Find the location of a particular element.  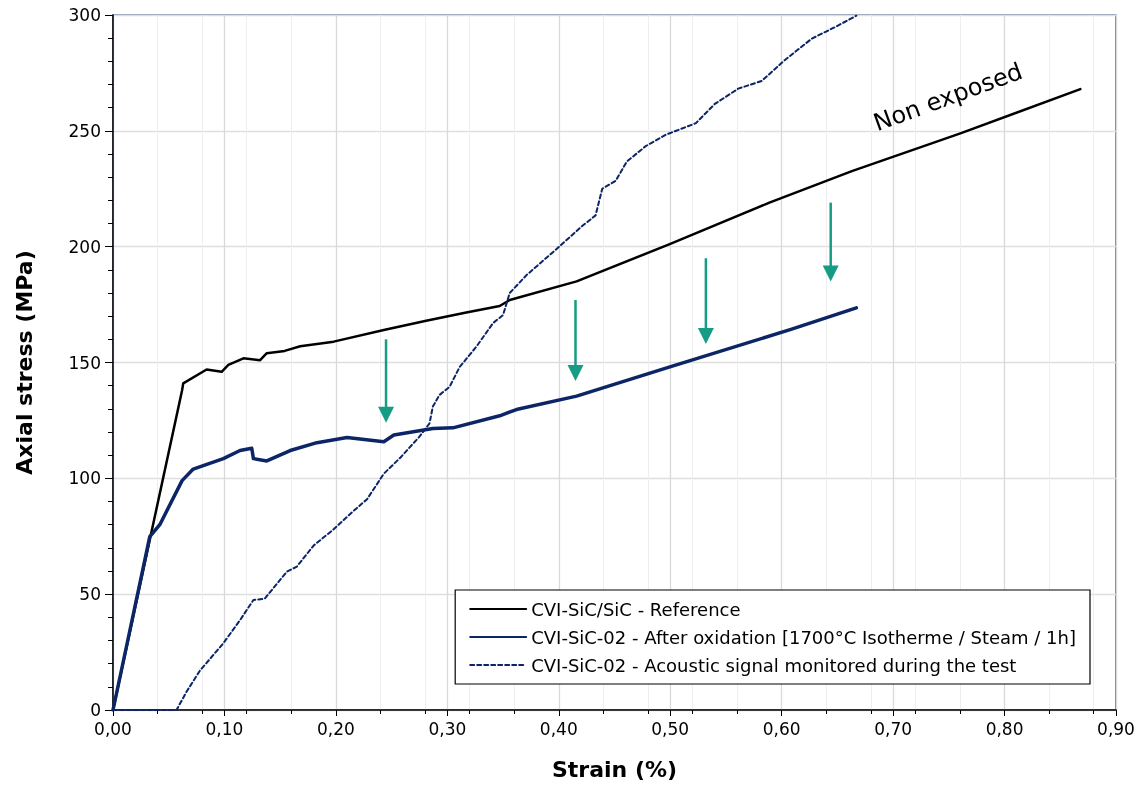

x-tick-label: 0,50 is located at coordinates (670, 728).